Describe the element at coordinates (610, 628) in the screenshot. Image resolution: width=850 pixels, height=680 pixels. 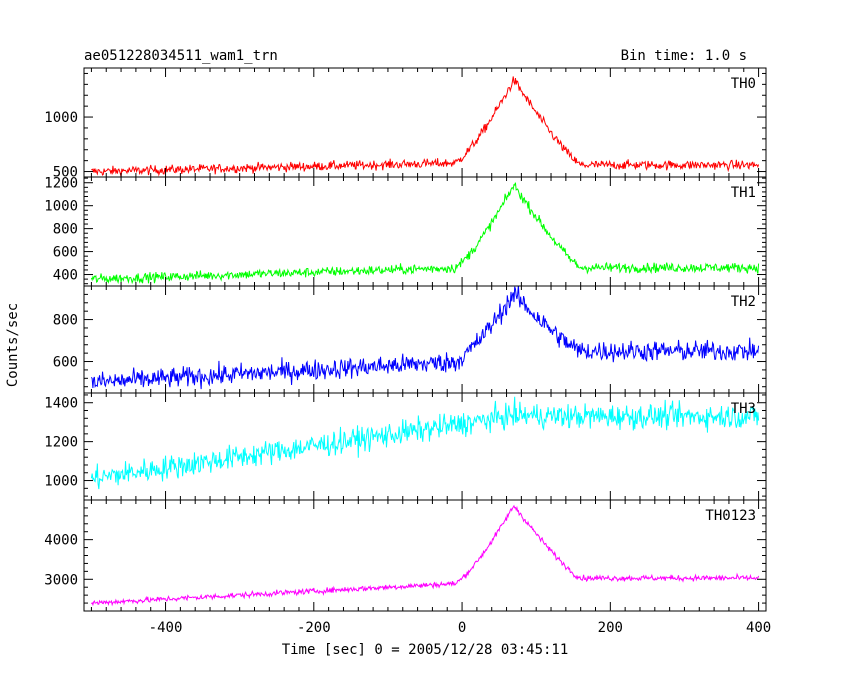
I see `x-tick-label: 200` at that location.